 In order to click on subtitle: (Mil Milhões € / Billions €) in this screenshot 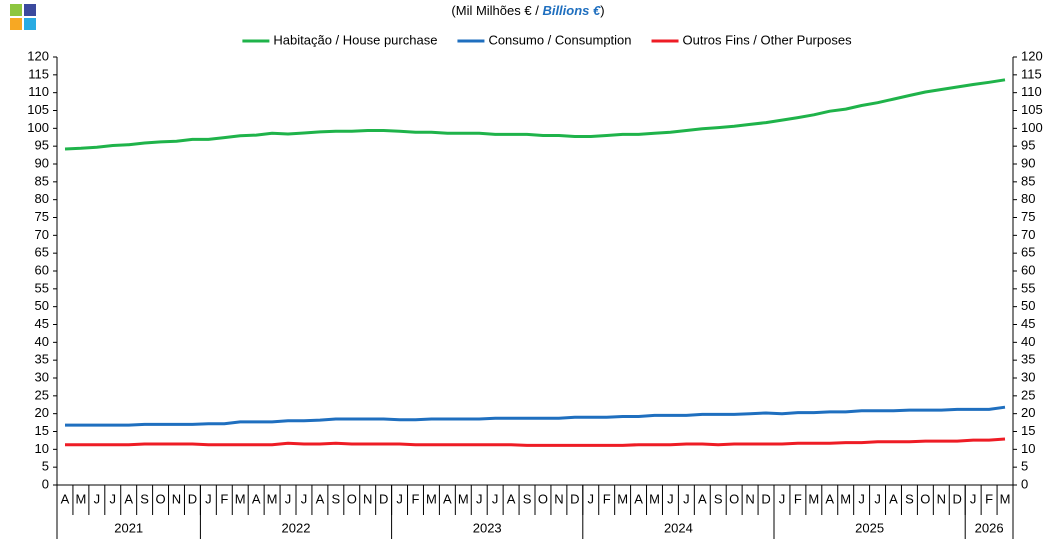, I will do `click(527, 10)`.